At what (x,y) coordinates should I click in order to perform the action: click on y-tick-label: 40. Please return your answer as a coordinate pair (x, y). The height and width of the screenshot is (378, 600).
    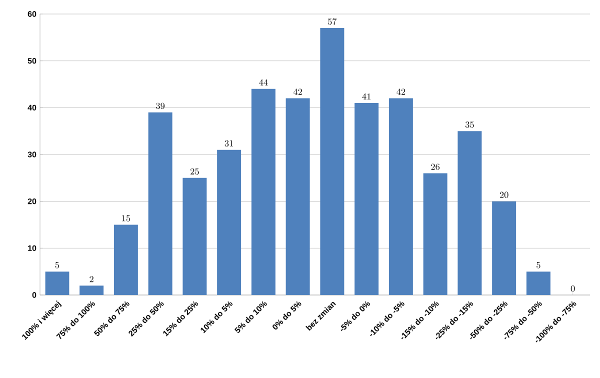
    Looking at the image, I should click on (32, 107).